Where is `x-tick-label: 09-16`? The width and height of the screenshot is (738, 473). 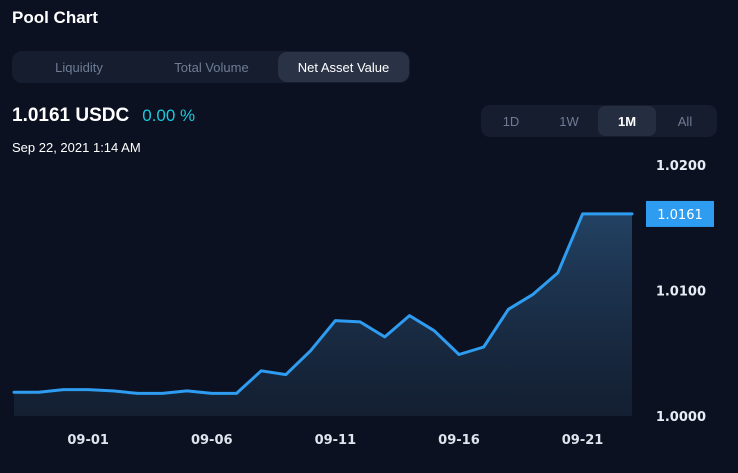
x-tick-label: 09-16 is located at coordinates (459, 440).